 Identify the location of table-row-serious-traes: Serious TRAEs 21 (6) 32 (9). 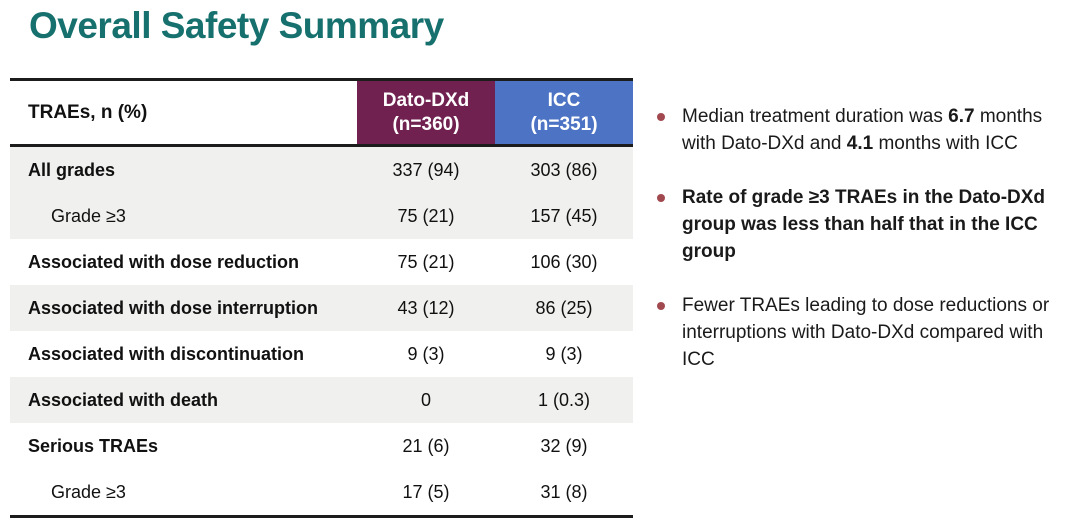
(321, 446).